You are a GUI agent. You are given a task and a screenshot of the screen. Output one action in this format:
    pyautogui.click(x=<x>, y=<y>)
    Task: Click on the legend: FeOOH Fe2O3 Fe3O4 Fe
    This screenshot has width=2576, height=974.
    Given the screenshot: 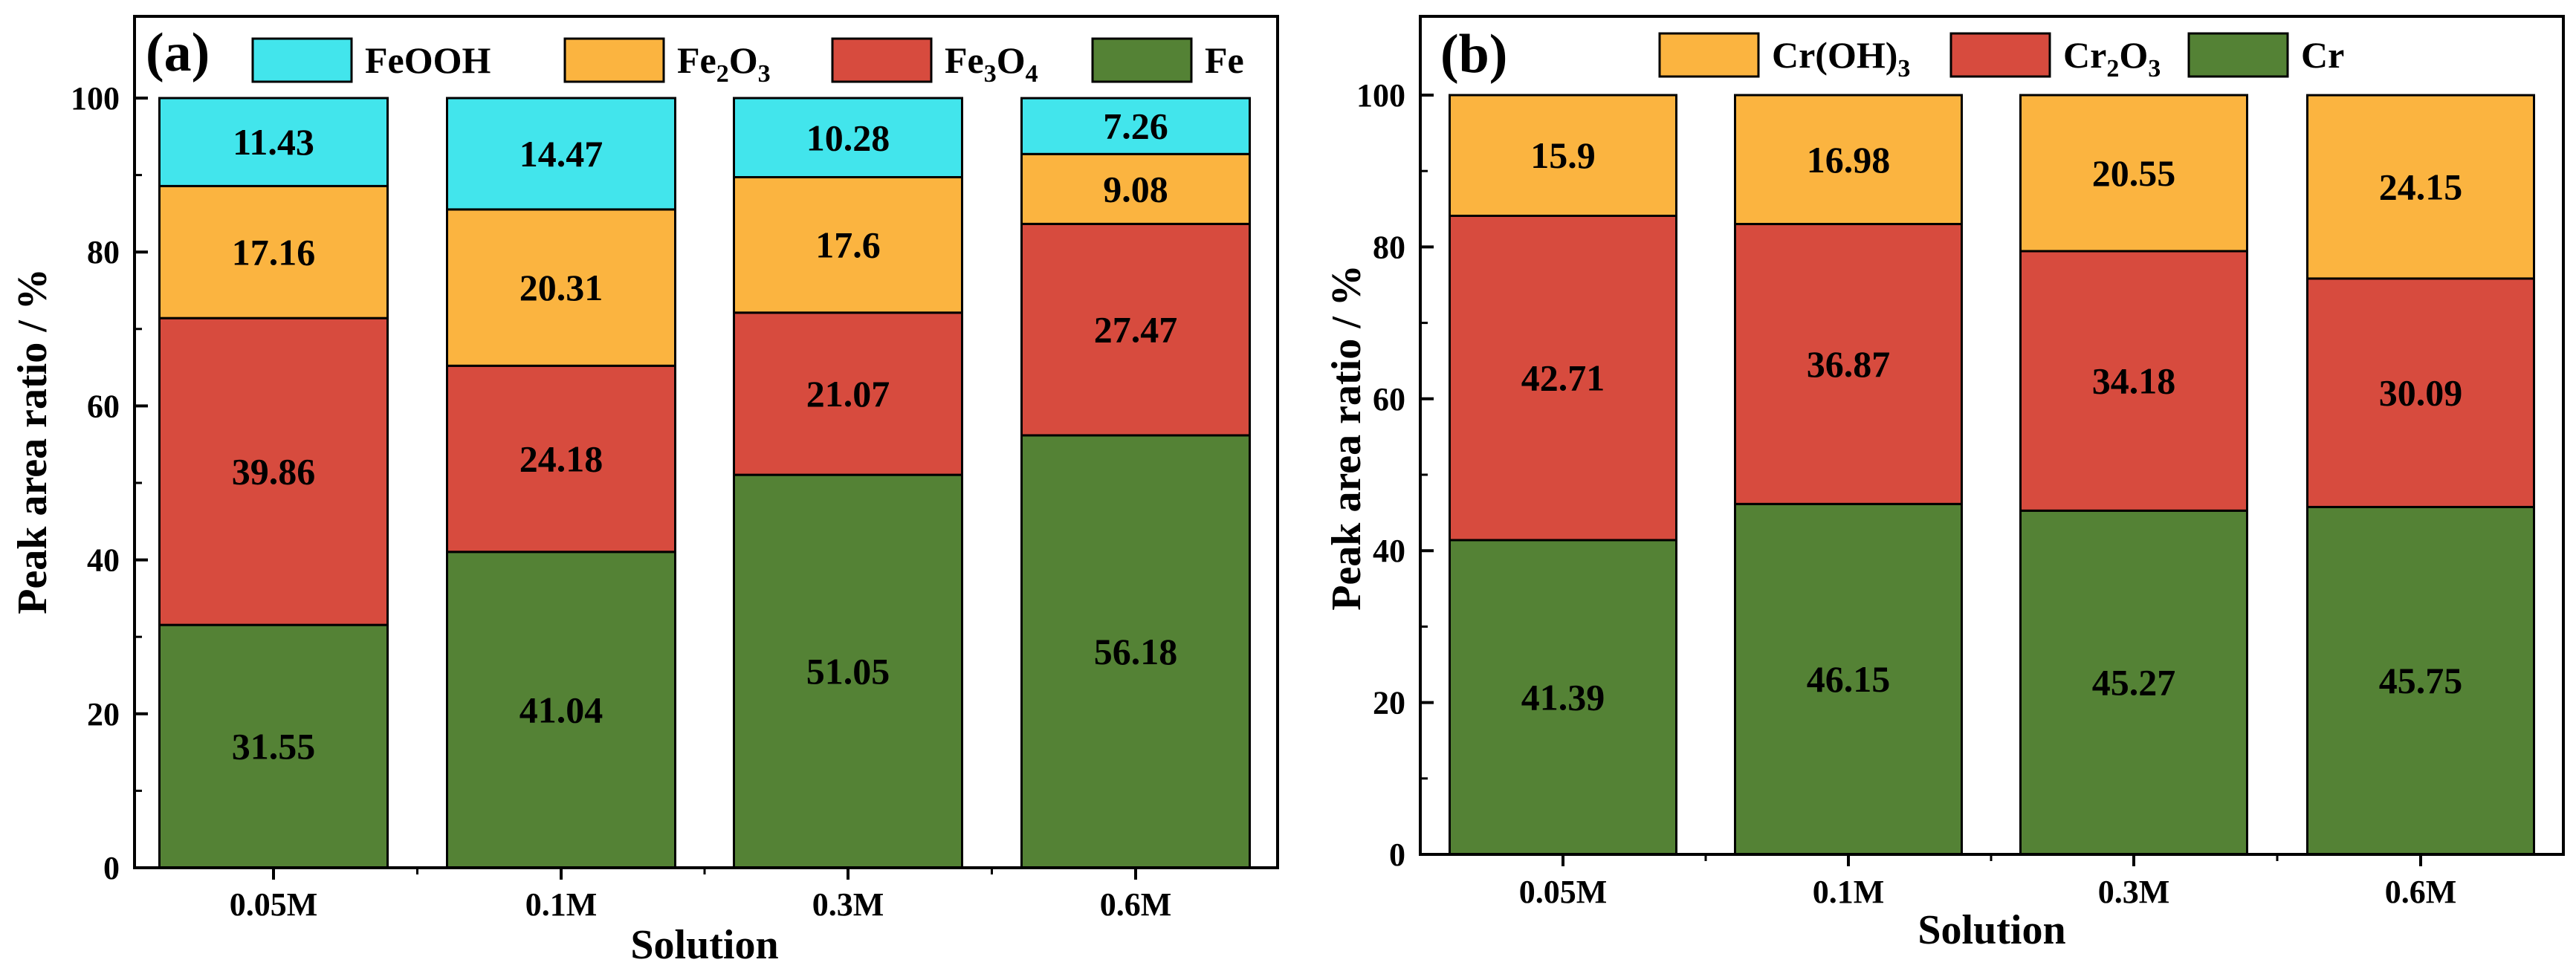 What is the action you would take?
    pyautogui.click(x=747, y=63)
    